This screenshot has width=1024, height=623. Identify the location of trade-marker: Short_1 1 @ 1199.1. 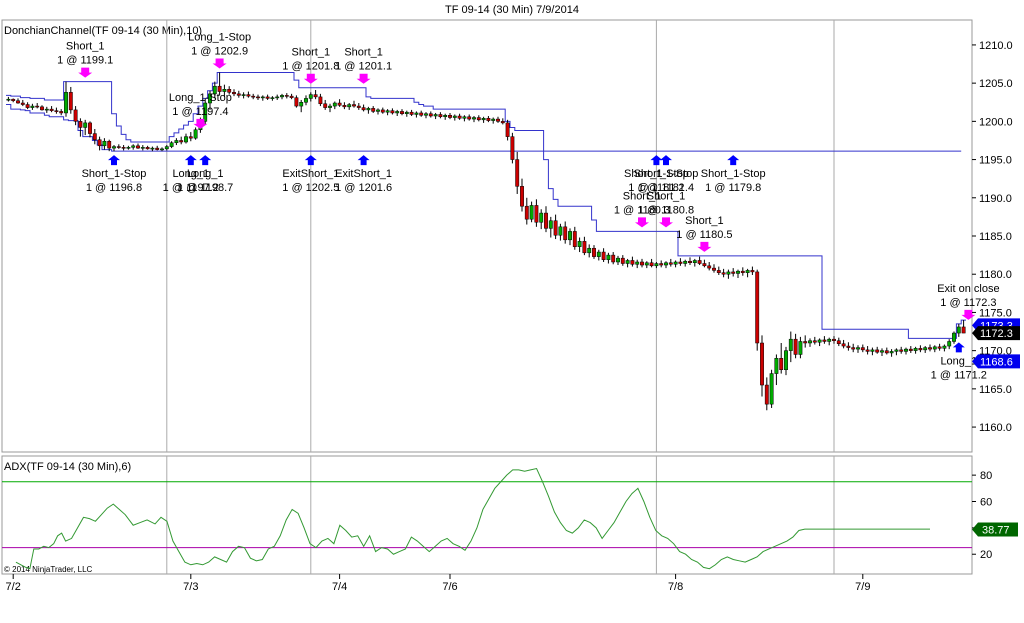
(85, 59).